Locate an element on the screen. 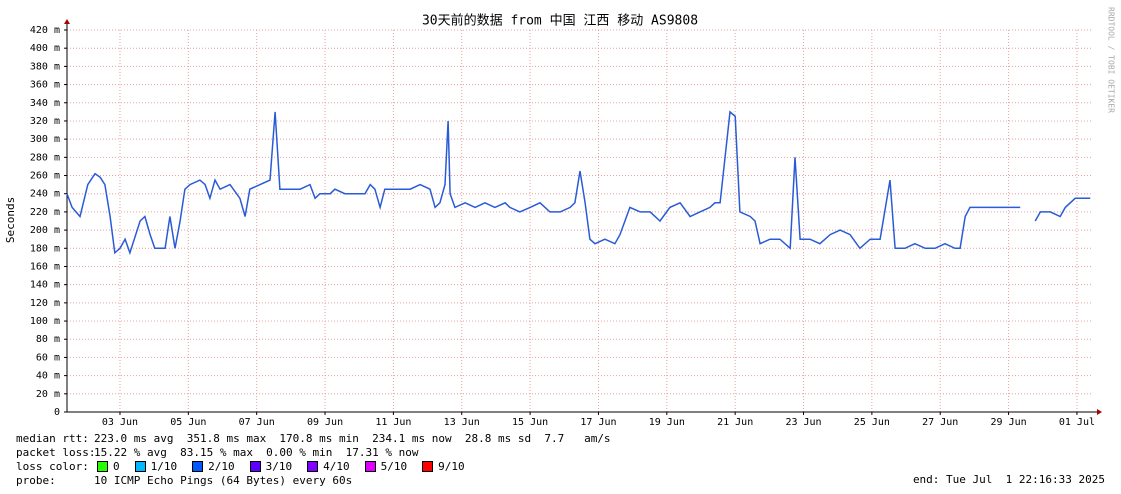  y-tick-label: 0 is located at coordinates (57, 412).